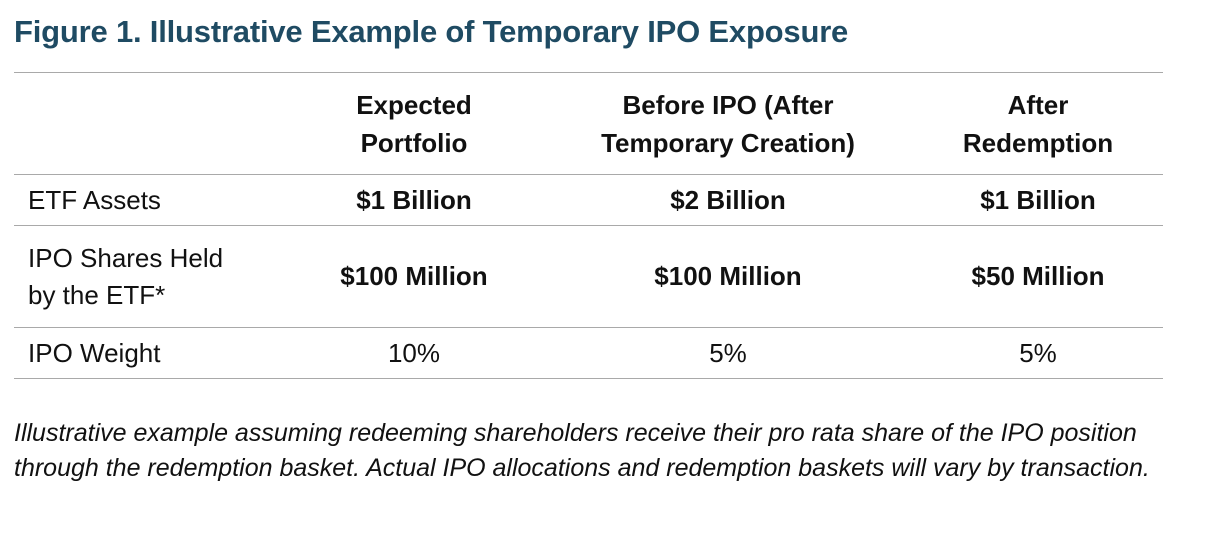  What do you see at coordinates (414, 352) in the screenshot?
I see `cell-expected-portfolio: 10%` at bounding box center [414, 352].